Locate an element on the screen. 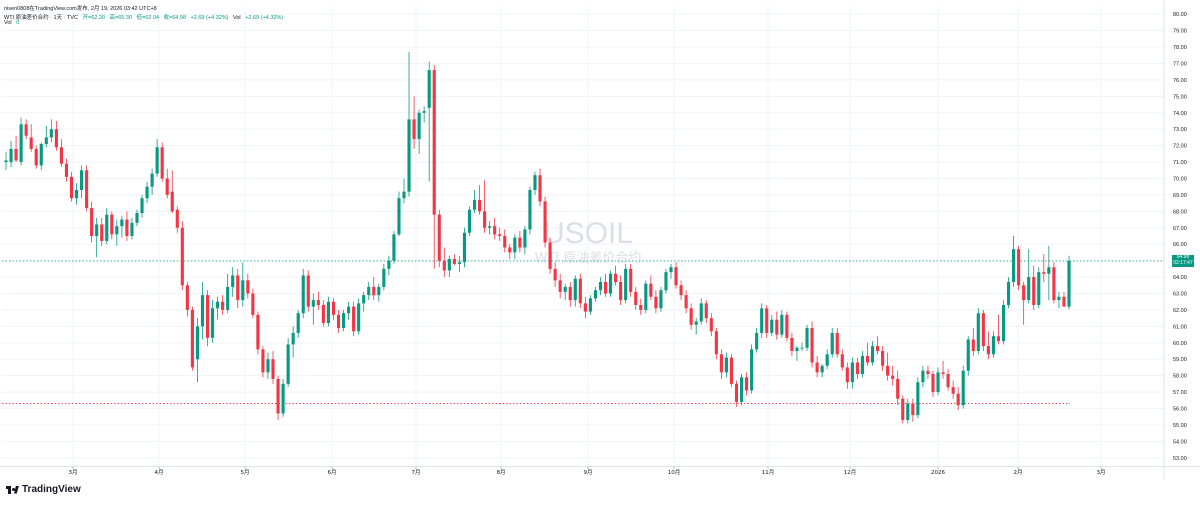 The height and width of the screenshot is (505, 1200). time-axis: 3月 4月 5月 6月 7月 8月 9月 10月 11月 12月 2026 2月 3月 is located at coordinates (600, 471).